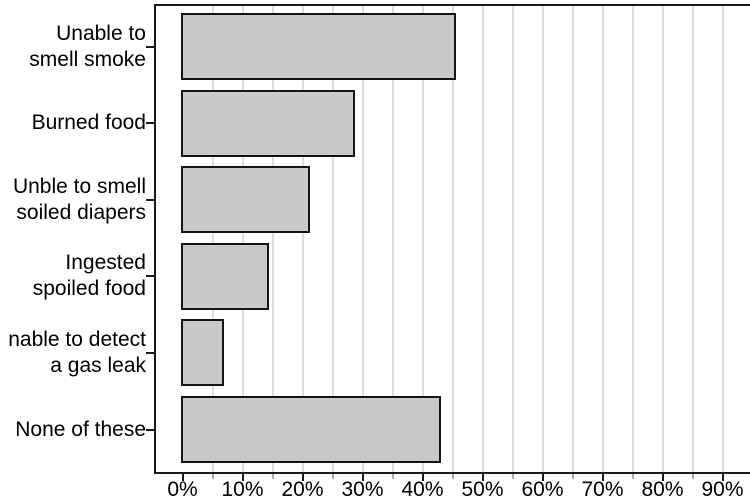 The height and width of the screenshot is (504, 750). Describe the element at coordinates (482, 239) in the screenshot. I see `gridline-50pct` at that location.